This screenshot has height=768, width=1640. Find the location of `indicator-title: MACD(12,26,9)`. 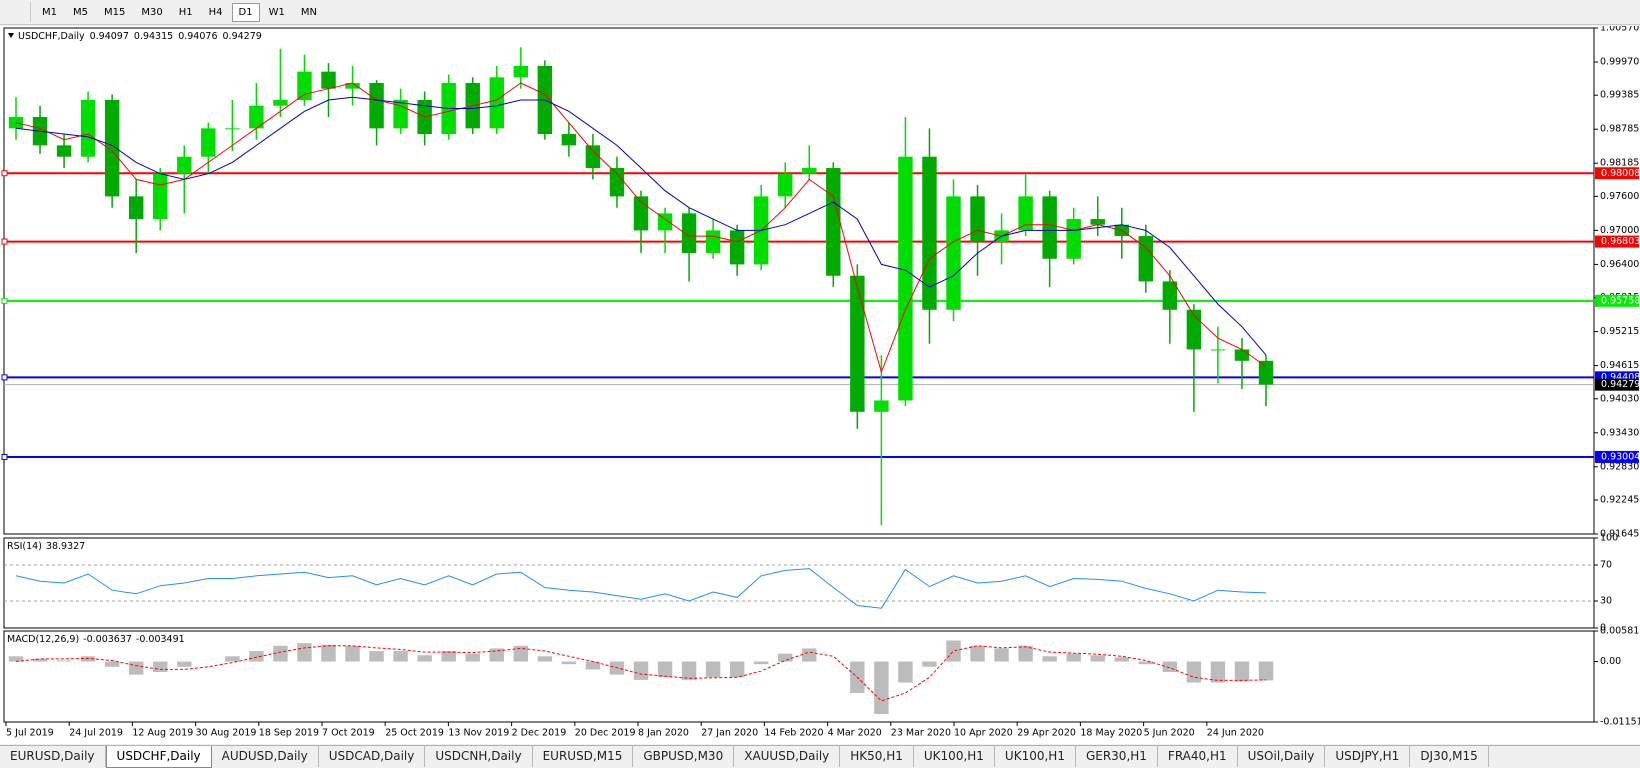

indicator-title: MACD(12,26,9) is located at coordinates (43, 639).